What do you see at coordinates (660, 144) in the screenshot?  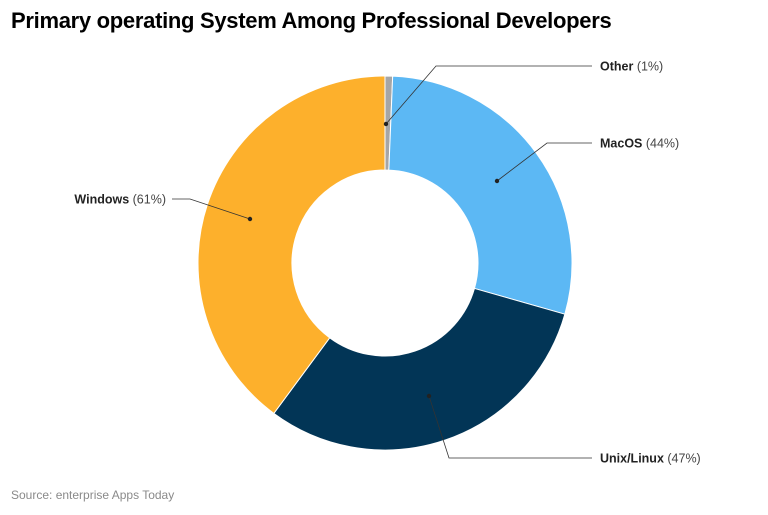 I see `label-percent: (44%)` at bounding box center [660, 144].